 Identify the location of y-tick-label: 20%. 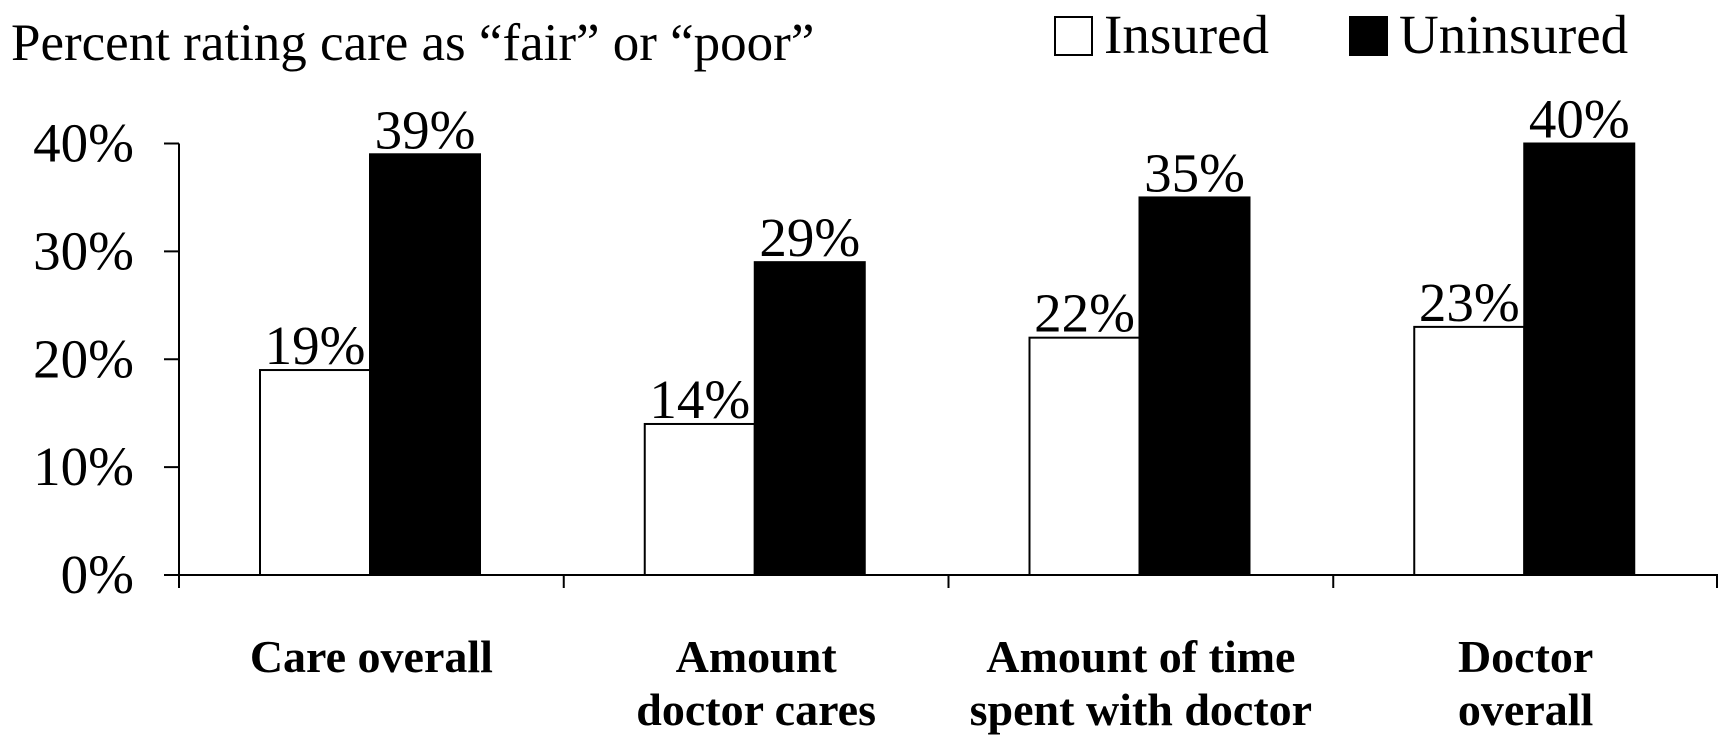
(83, 358).